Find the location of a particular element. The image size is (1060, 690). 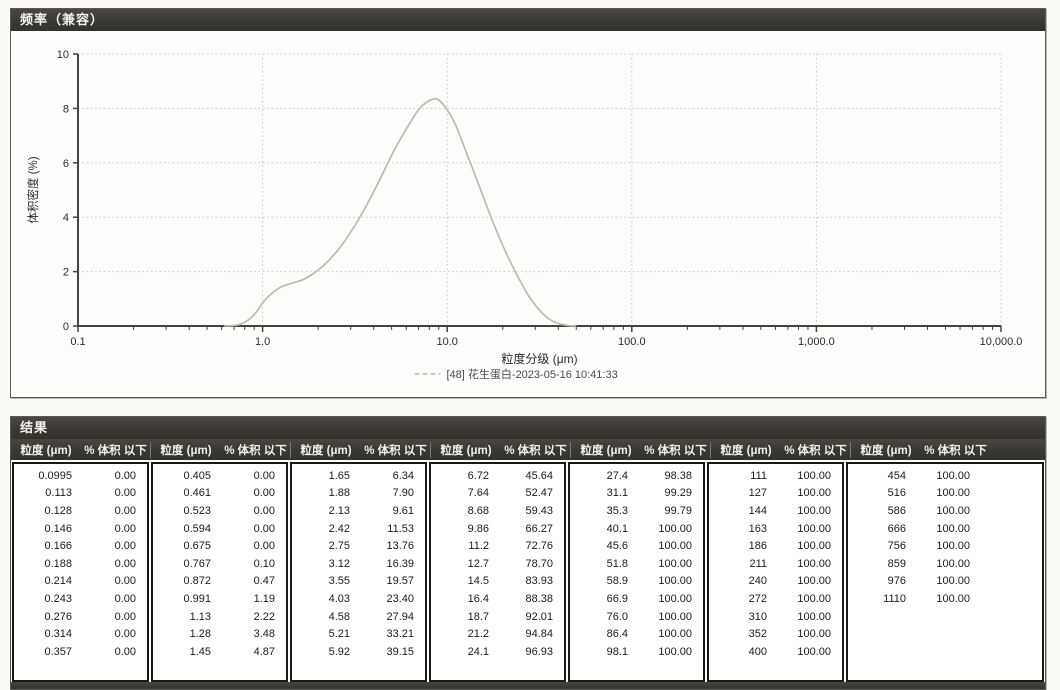

x-tick-labels: 0.1 1.0 10.0 100.0 1,000.0 10,000.0 is located at coordinates (546, 337).